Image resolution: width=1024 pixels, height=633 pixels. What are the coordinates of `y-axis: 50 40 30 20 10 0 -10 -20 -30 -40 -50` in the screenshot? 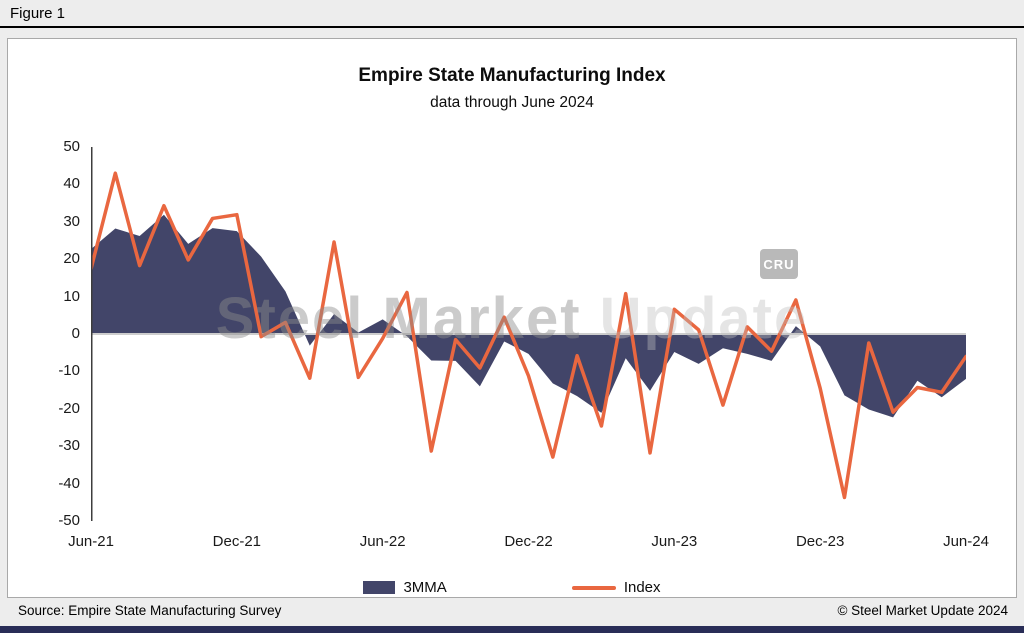 It's located at (44, 318).